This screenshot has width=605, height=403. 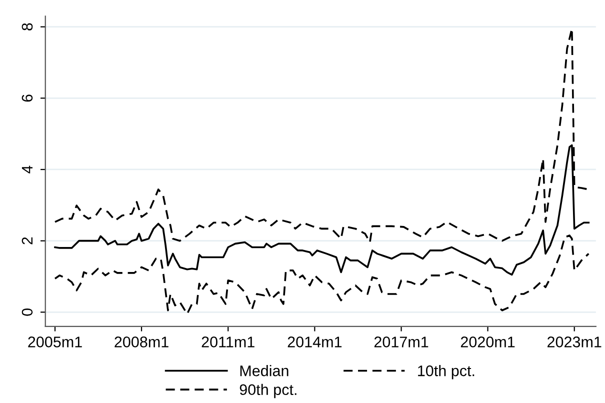 I want to click on legend-label: 10th pct., so click(x=446, y=372).